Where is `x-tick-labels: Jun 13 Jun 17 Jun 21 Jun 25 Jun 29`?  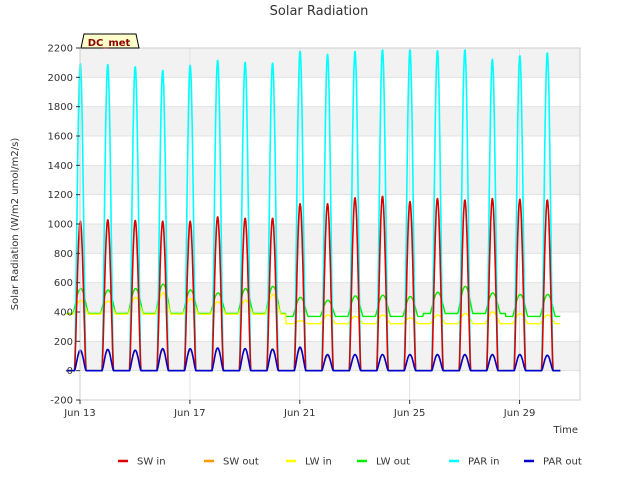
x-tick-labels: Jun 13 Jun 17 Jun 21 Jun 25 Jun 29 is located at coordinates (299, 409).